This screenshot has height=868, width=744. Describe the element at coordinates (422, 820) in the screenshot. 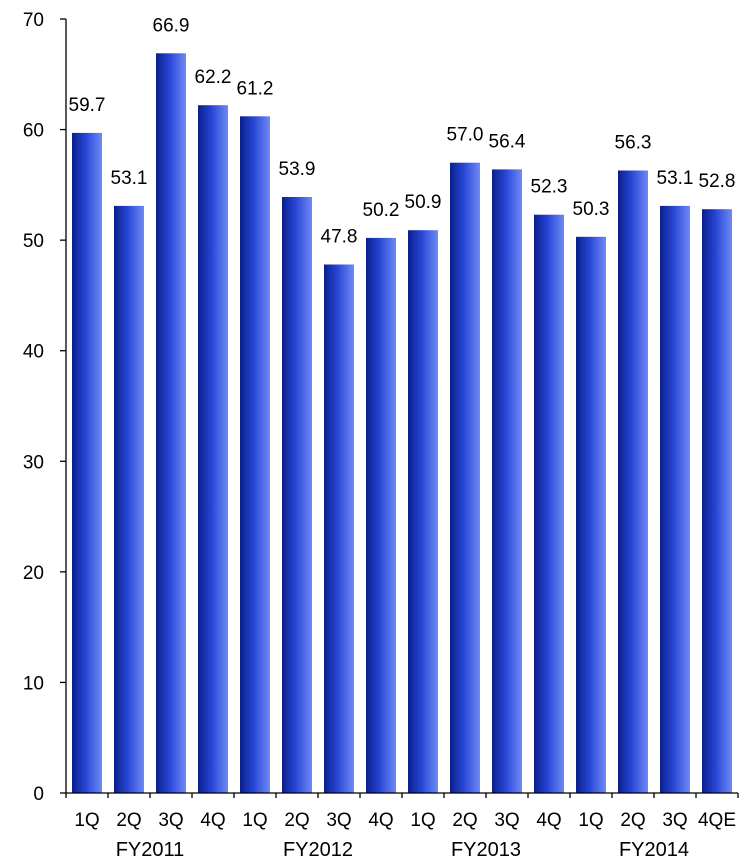

I see `x-tick-label-9: 1Q` at that location.